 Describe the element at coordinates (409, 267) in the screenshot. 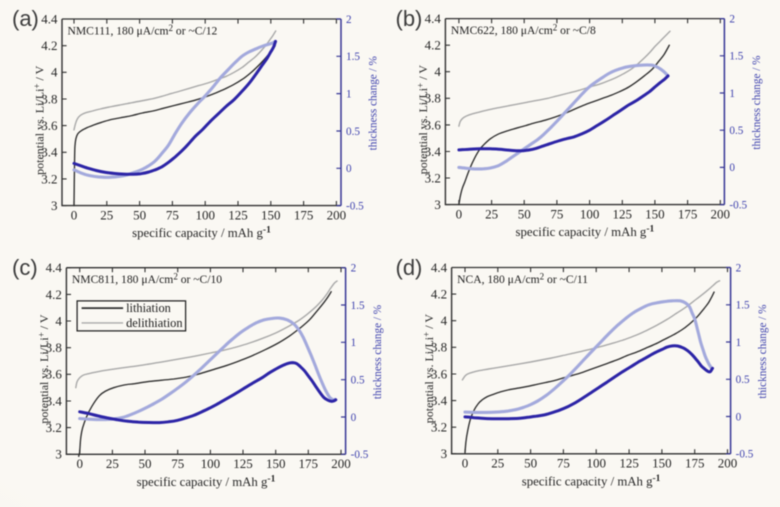

I see `svg-text: (d)` at that location.